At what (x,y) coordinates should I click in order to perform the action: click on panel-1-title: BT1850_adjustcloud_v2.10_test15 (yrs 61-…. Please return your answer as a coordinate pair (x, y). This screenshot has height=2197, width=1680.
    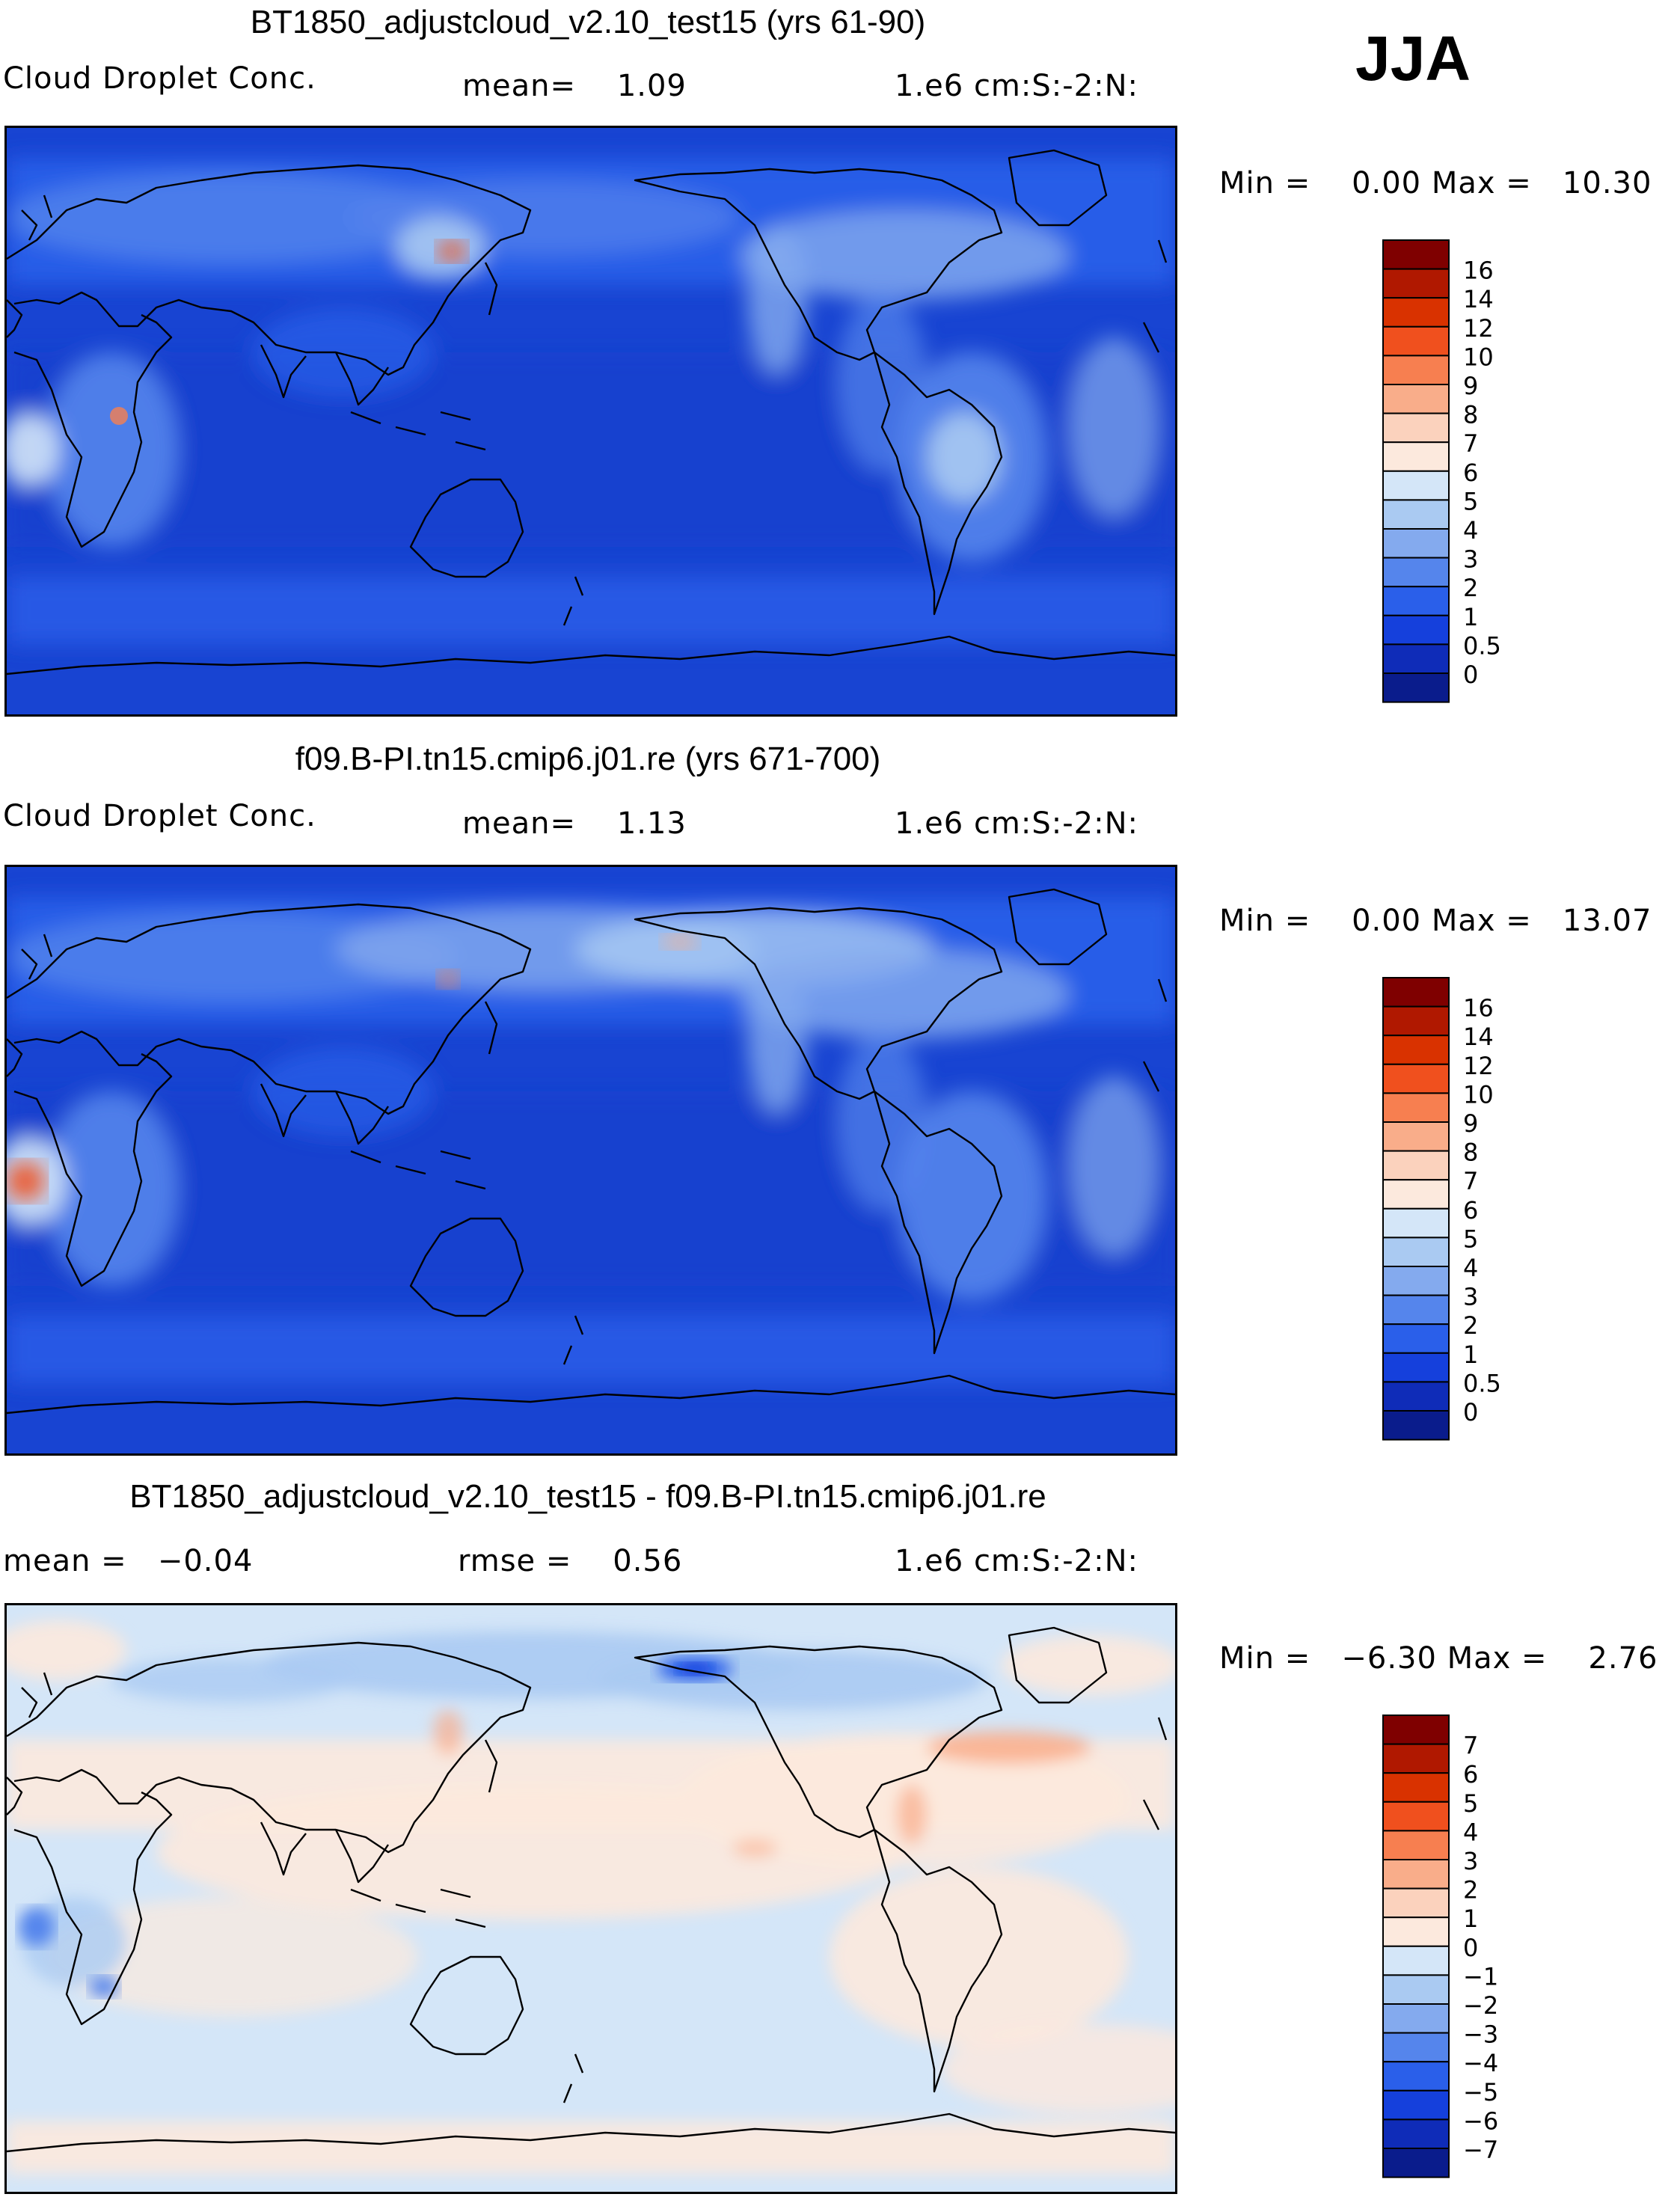
    Looking at the image, I should click on (588, 22).